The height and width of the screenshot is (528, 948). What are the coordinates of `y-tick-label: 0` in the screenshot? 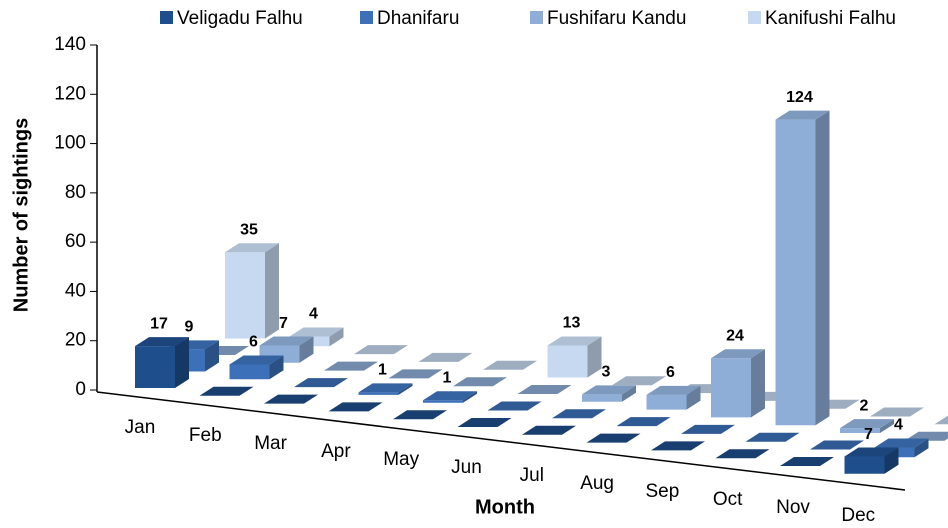 It's located at (80, 389).